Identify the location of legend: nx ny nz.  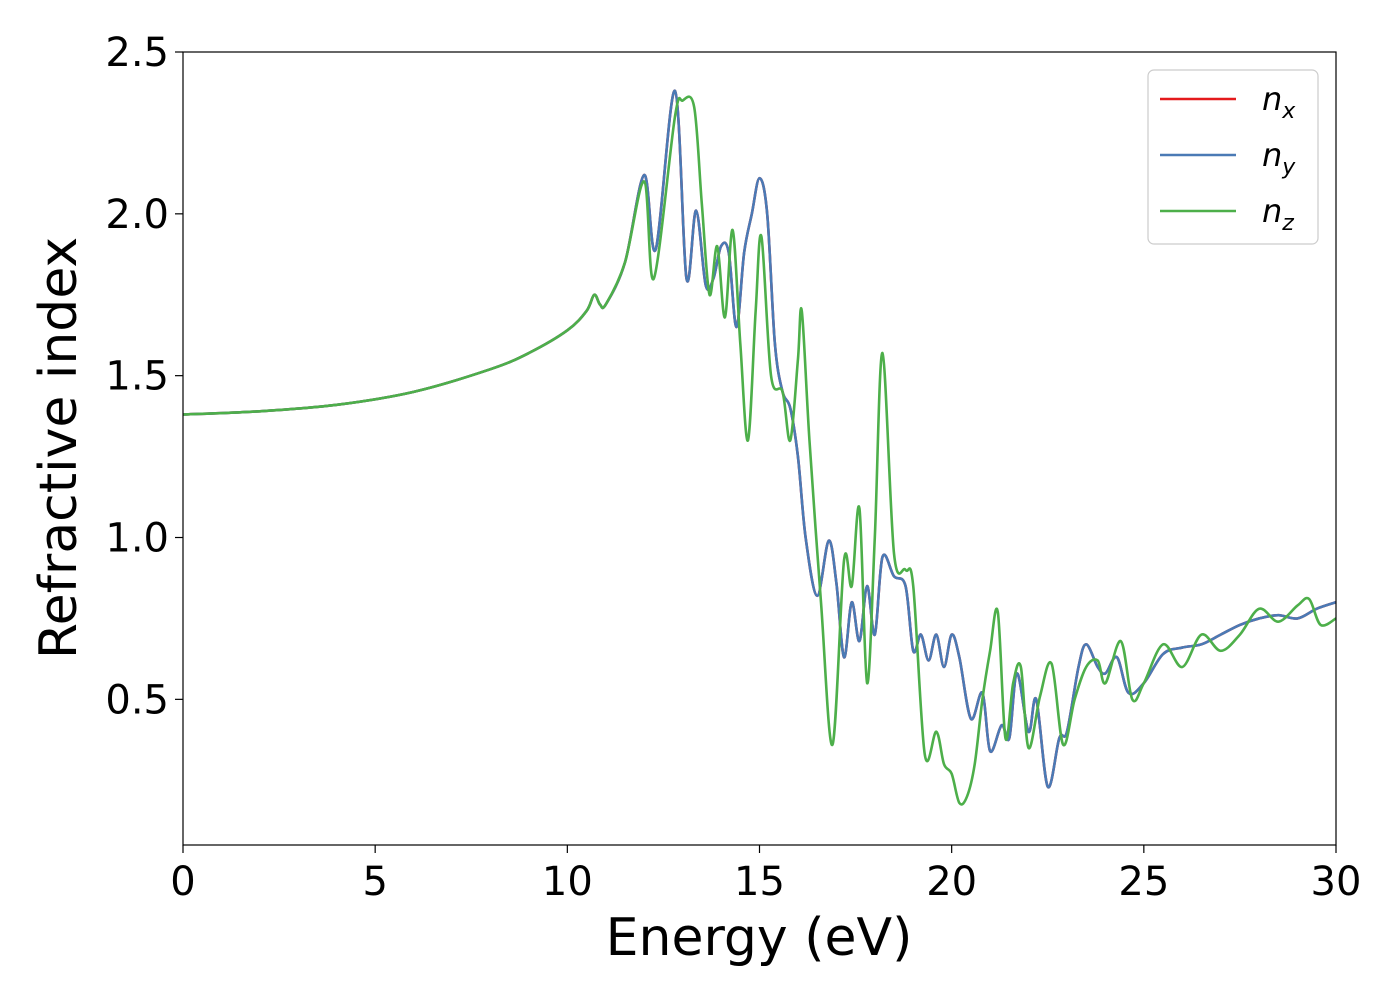
(1233, 157).